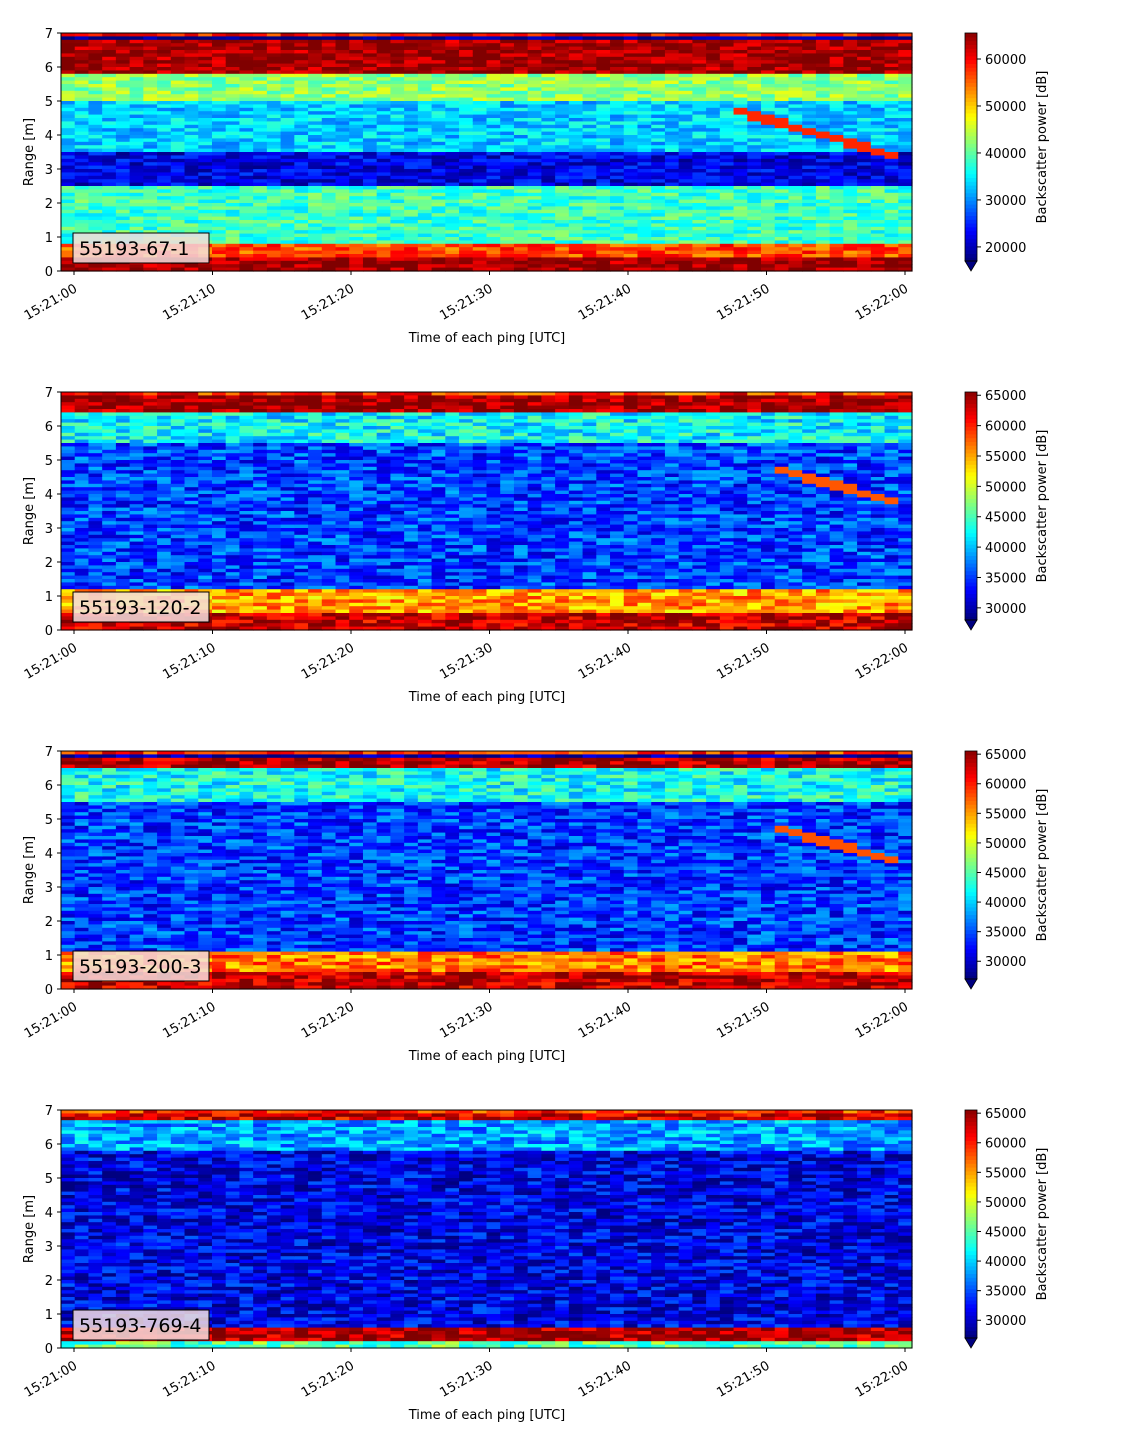 Image resolution: width=1140 pixels, height=1440 pixels. I want to click on colorbar-label: Backscatter power [dB], so click(1042, 147).